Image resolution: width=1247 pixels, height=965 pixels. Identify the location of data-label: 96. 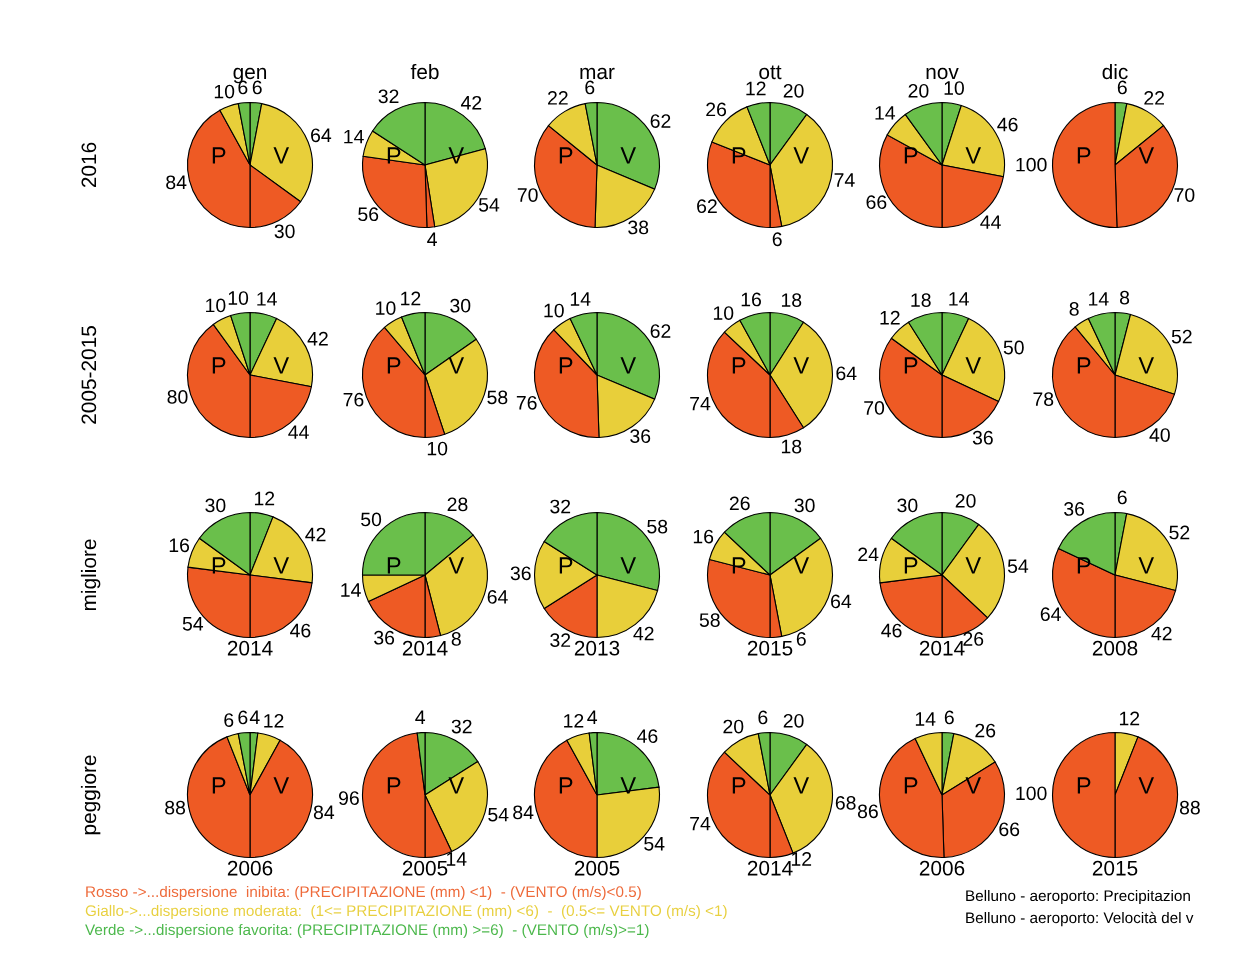
(349, 798).